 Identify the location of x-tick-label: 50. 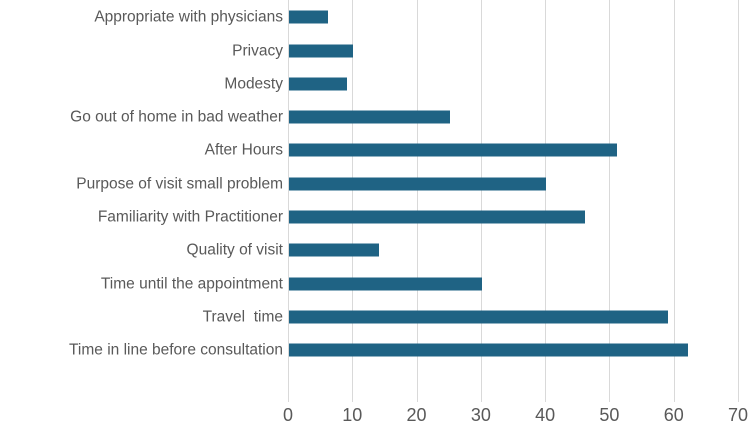
(609, 415).